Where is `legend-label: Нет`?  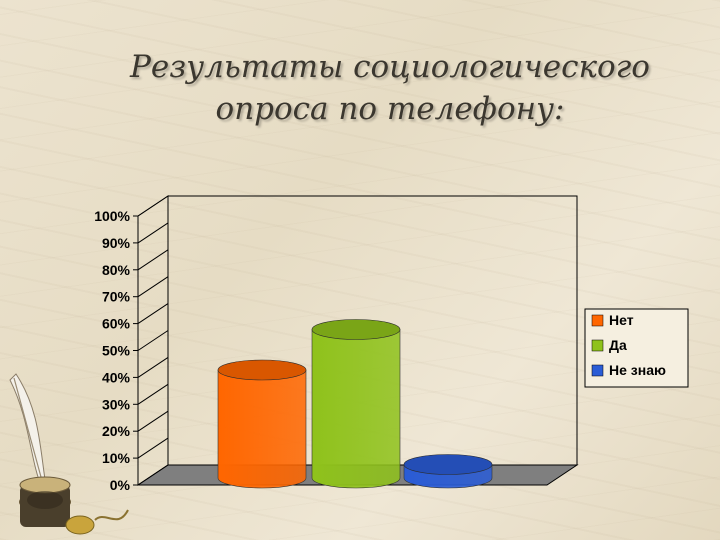 legend-label: Нет is located at coordinates (621, 320).